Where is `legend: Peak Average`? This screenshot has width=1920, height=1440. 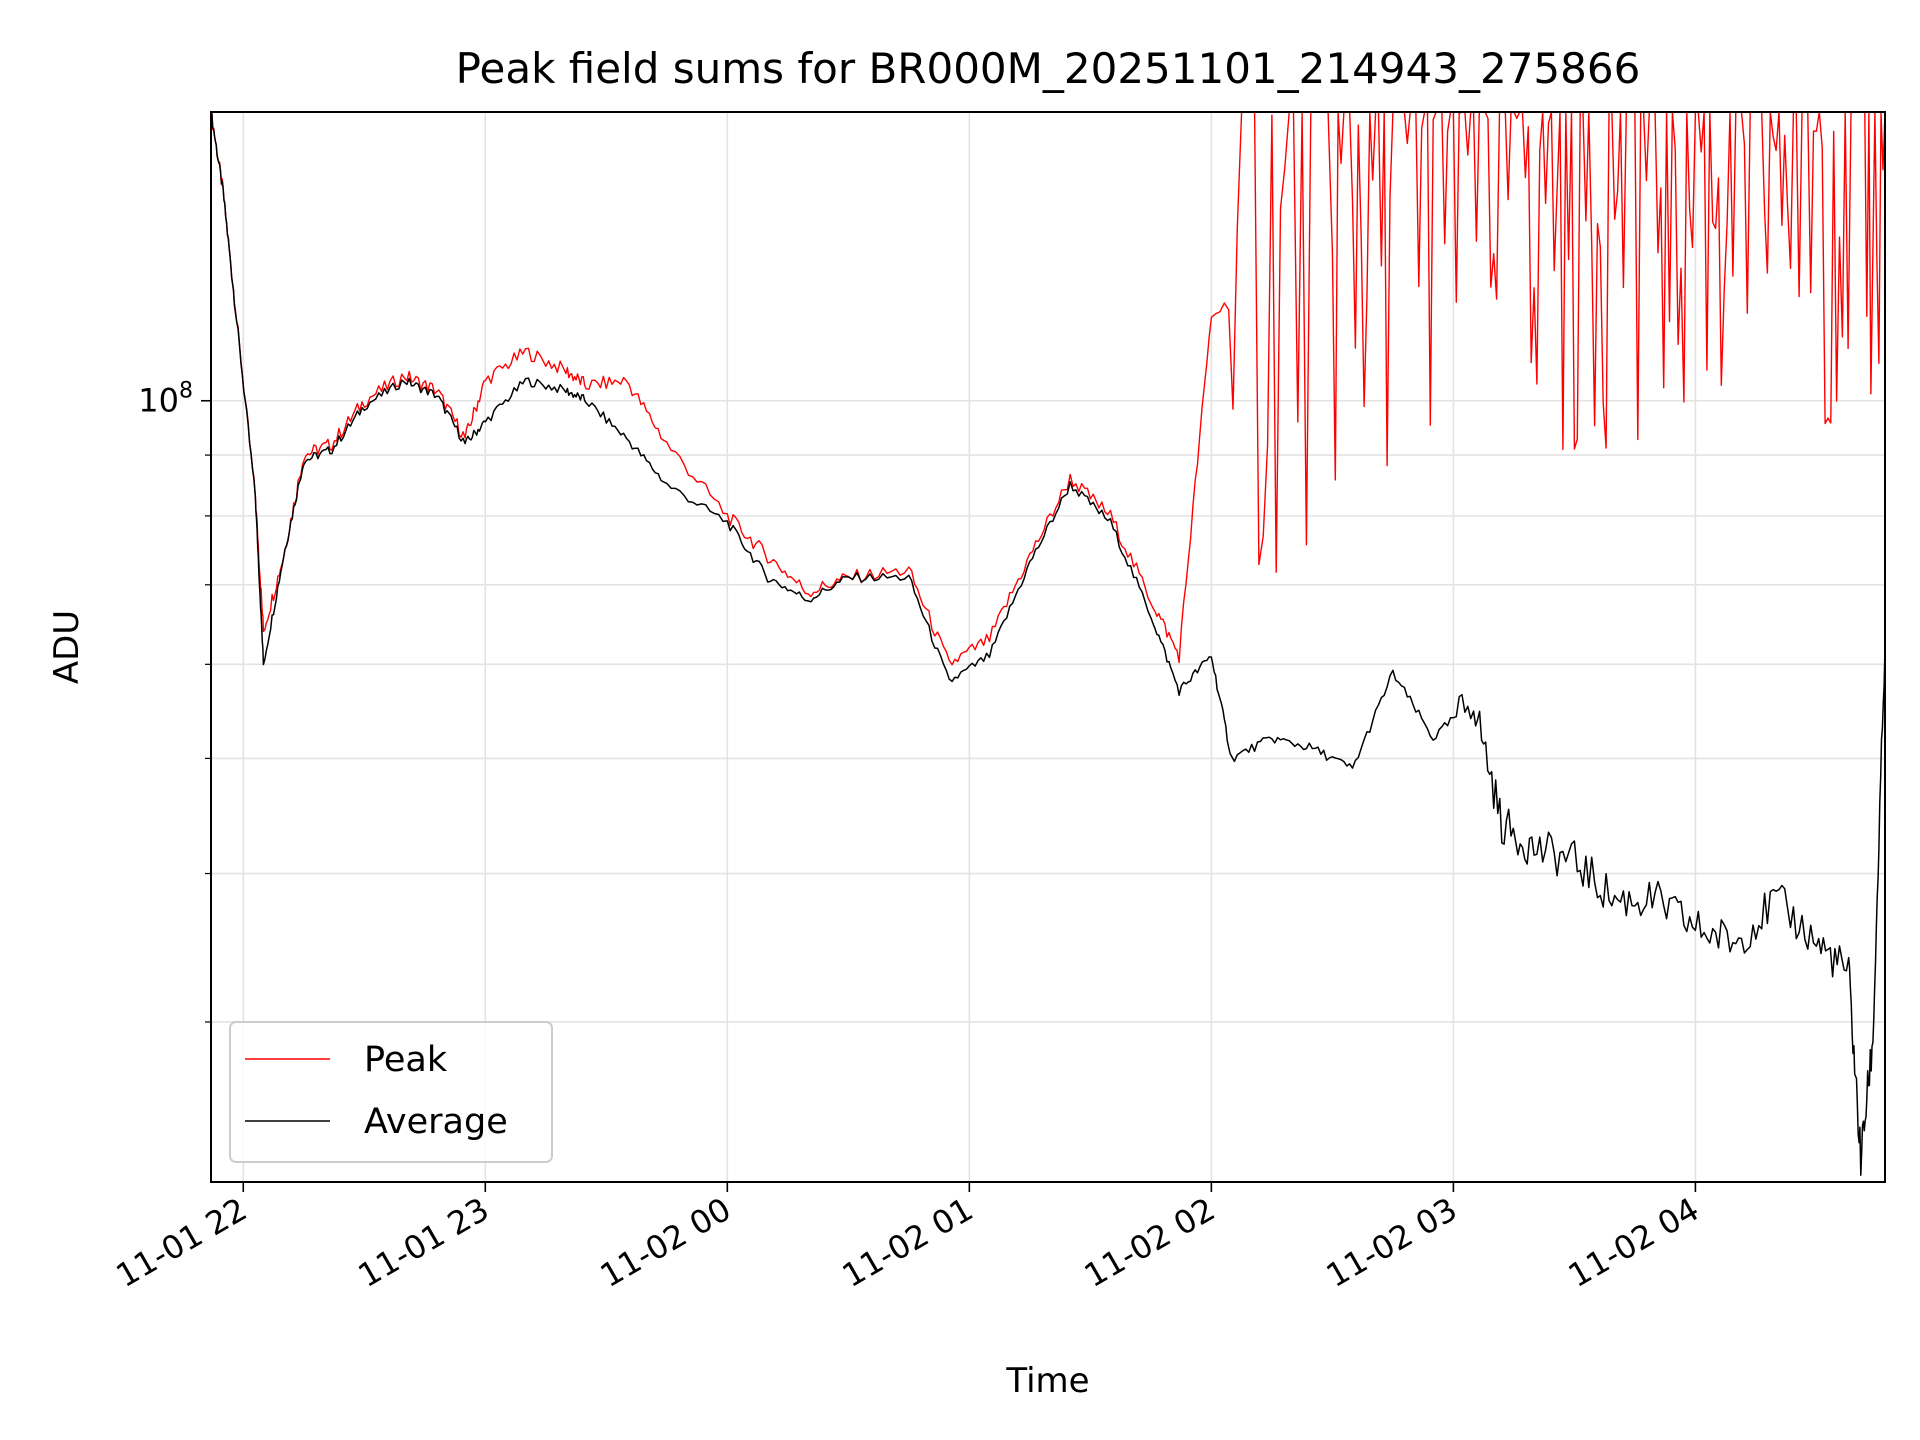
legend: Peak Average is located at coordinates (391, 1092).